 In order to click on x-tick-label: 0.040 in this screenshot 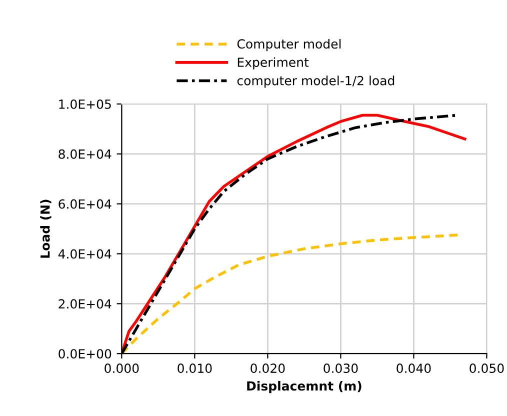, I will do `click(413, 368)`.